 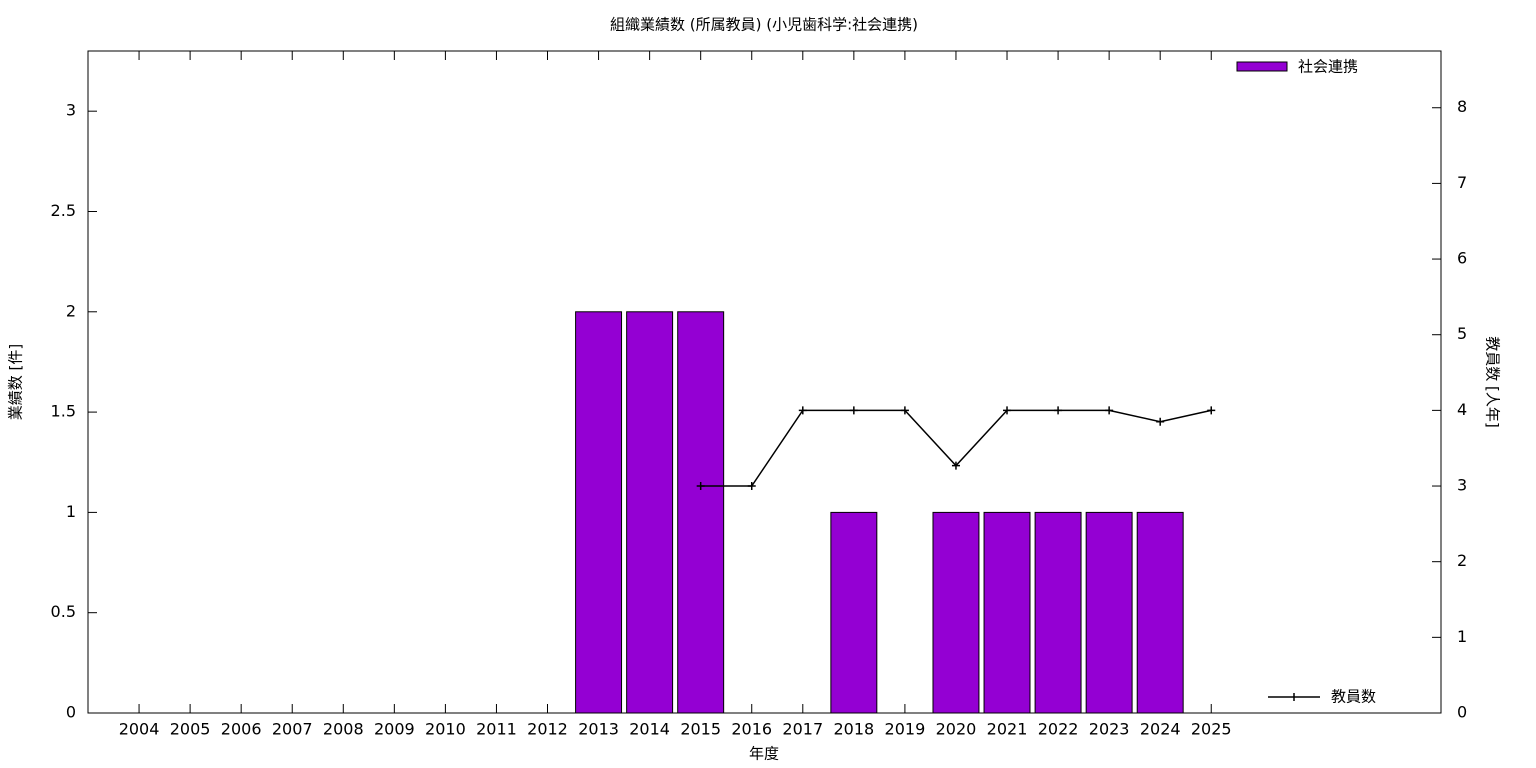 What do you see at coordinates (853, 729) in the screenshot?
I see `x-tick-label: 2018` at bounding box center [853, 729].